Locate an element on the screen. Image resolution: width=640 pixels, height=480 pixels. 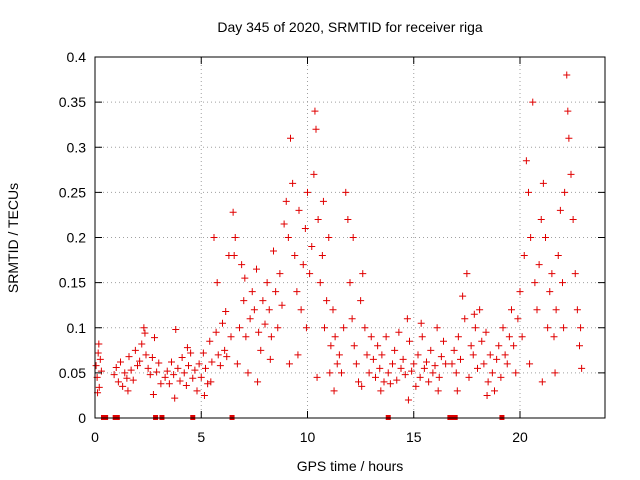
y-tick-label: 0.3 is located at coordinates (77, 147).